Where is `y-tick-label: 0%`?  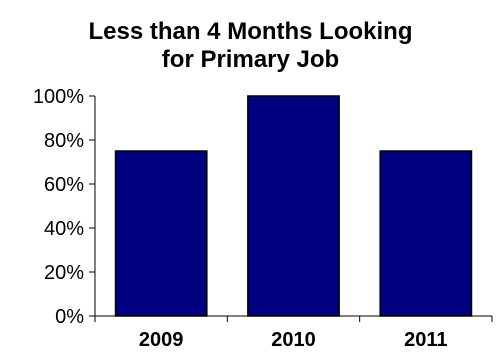
y-tick-label: 0% is located at coordinates (69, 317).